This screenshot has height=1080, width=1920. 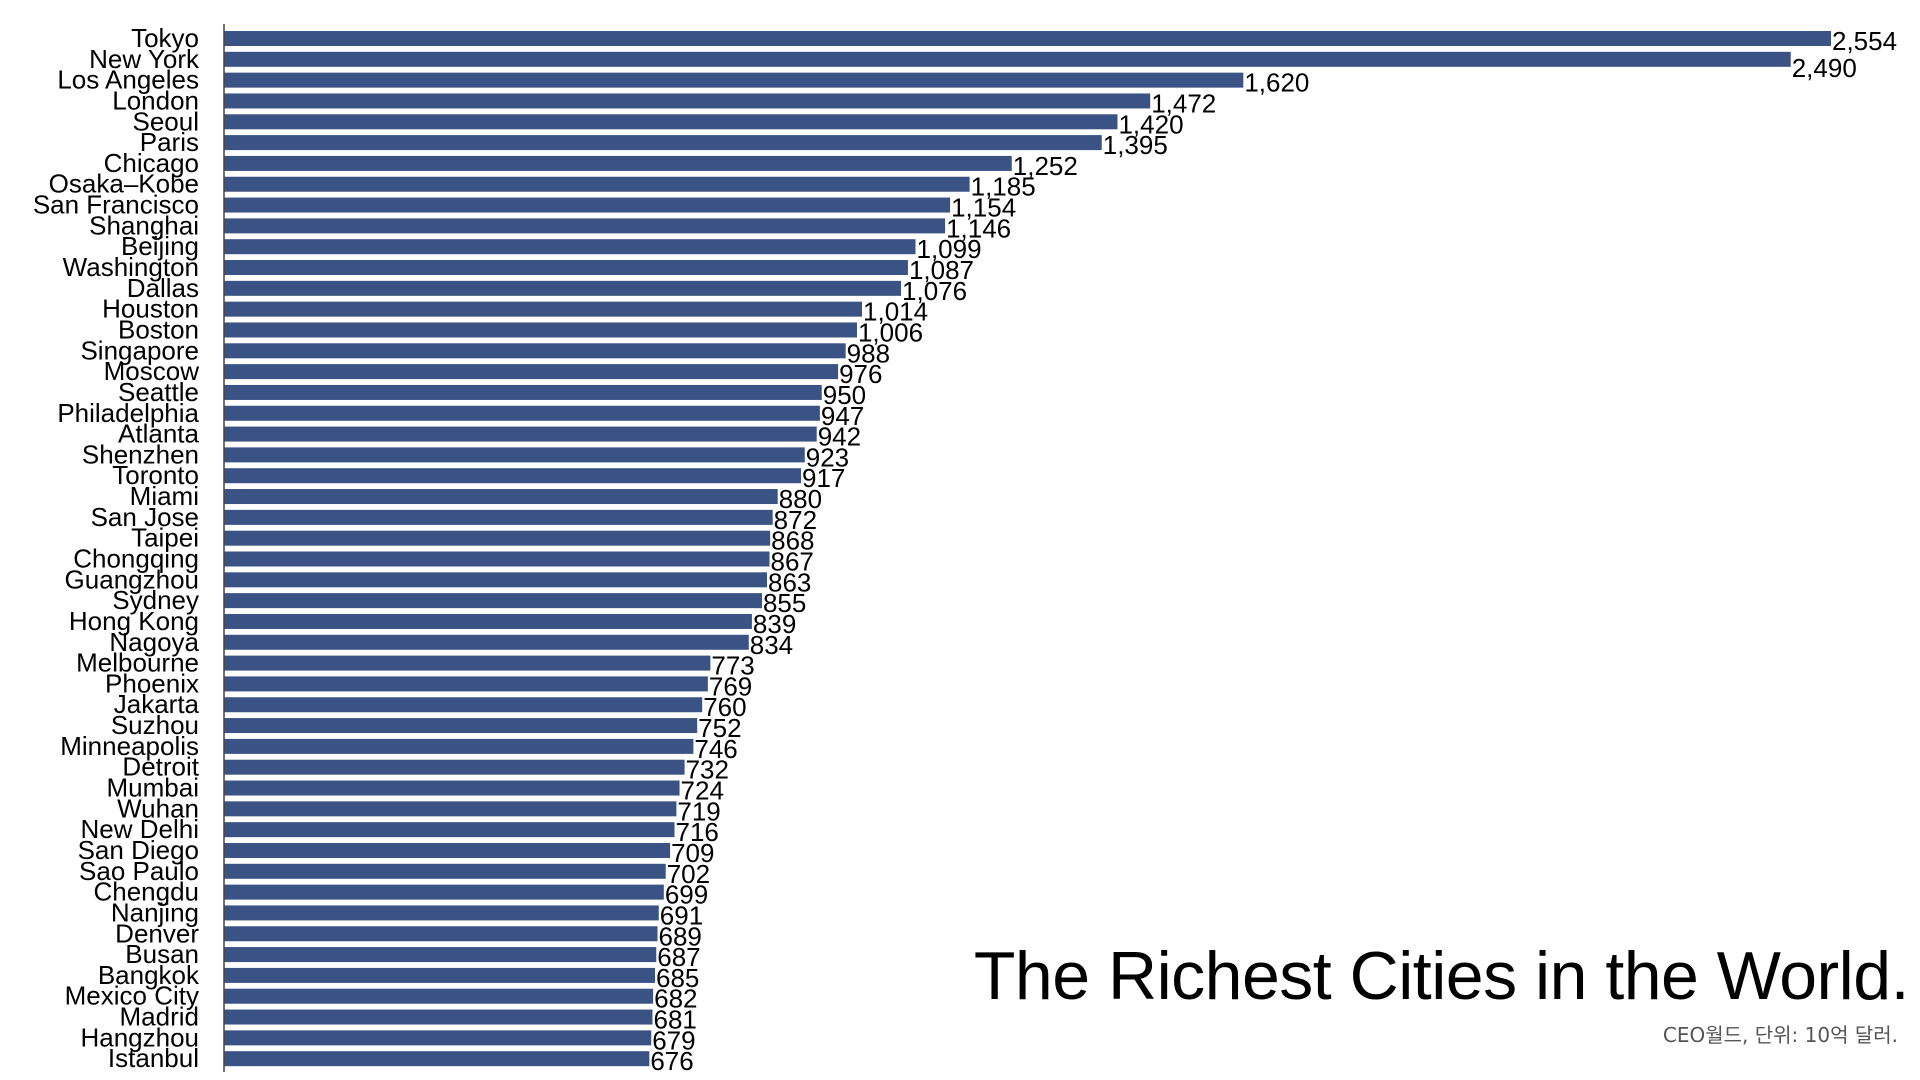 What do you see at coordinates (139, 871) in the screenshot?
I see `city-label: Sao Paulo` at bounding box center [139, 871].